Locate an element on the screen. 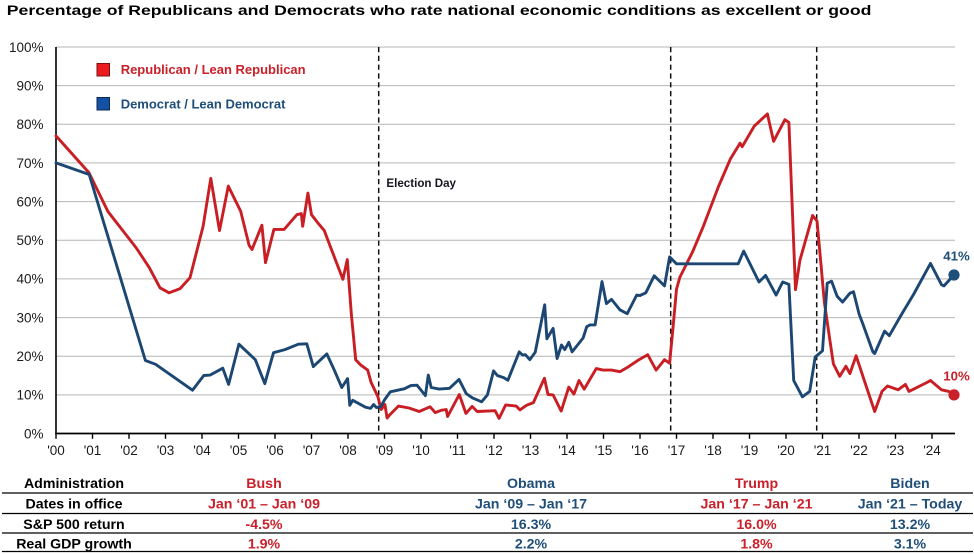  svg-text: Trump is located at coordinates (757, 484).